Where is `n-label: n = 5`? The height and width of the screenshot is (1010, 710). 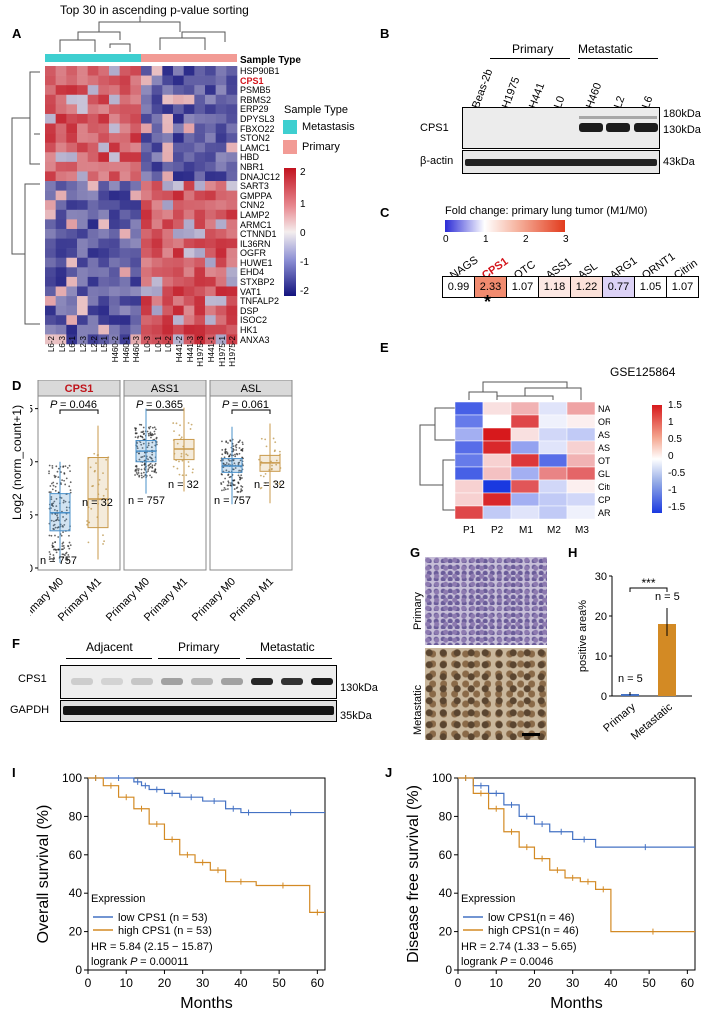
n-label: n = 5 is located at coordinates (630, 679).